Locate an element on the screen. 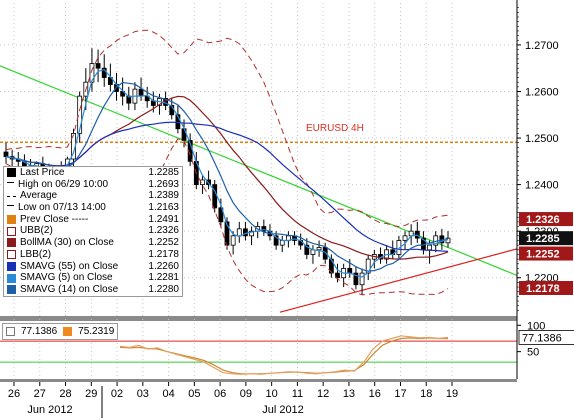  legend-label: SMAVG (14) on Close is located at coordinates (69, 289).